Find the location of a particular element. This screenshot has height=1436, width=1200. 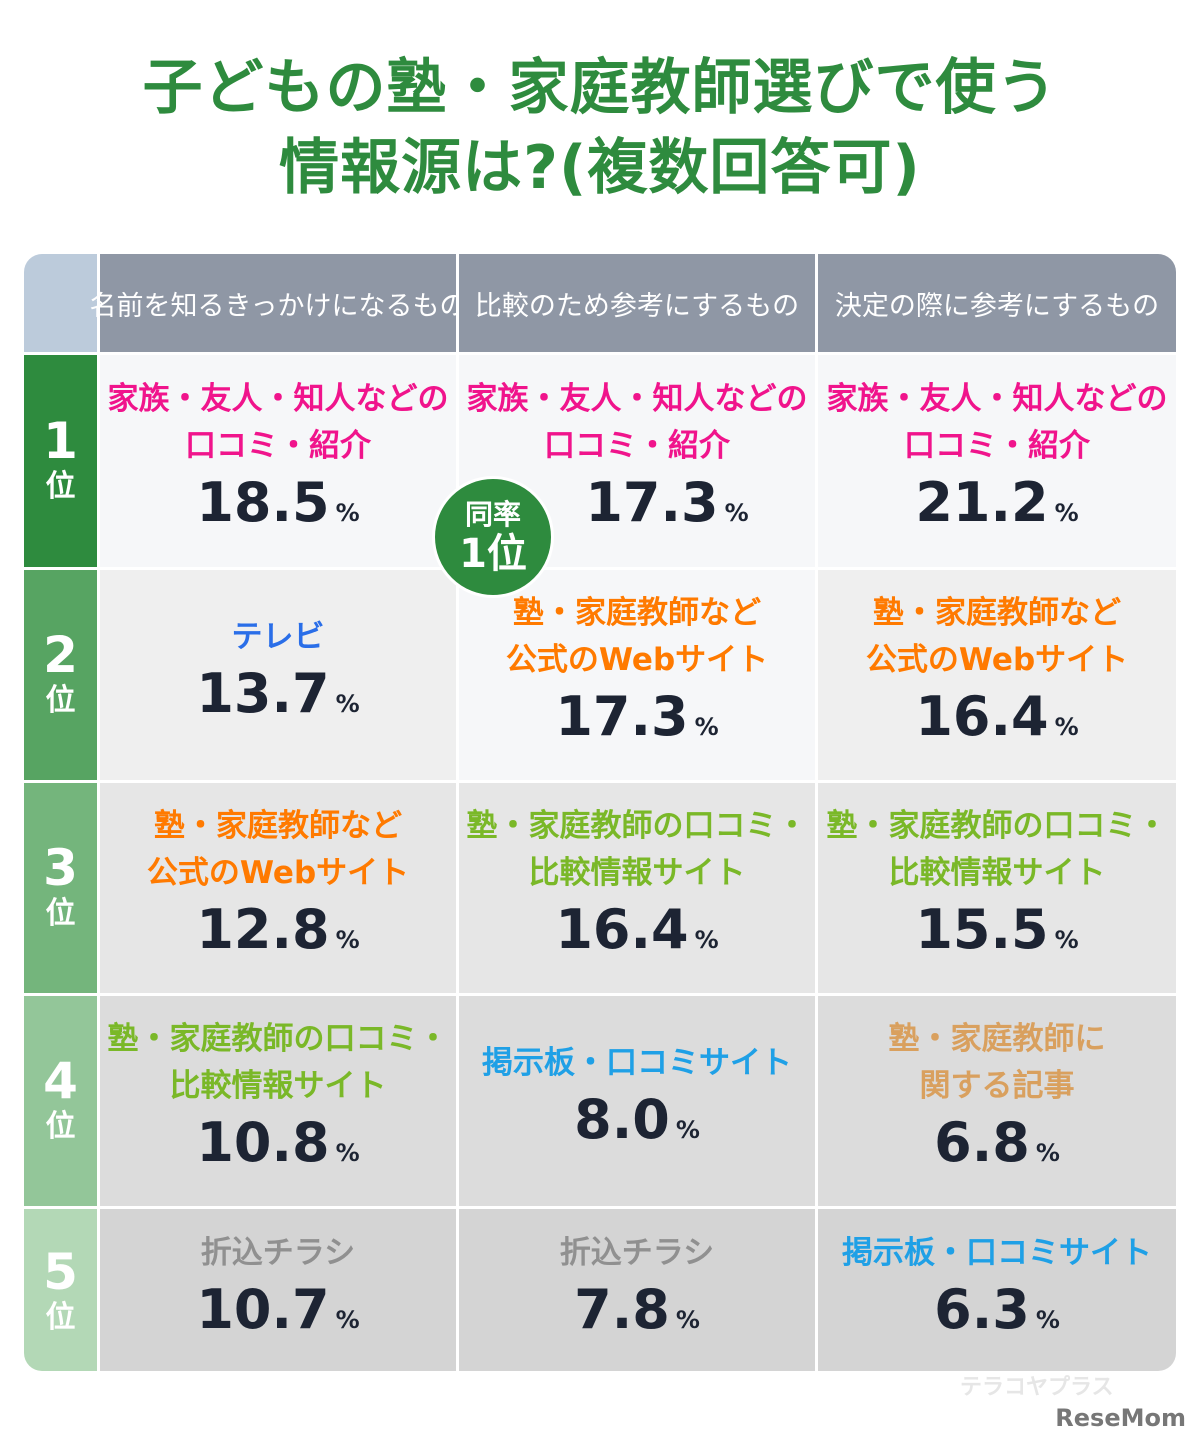

tie-first-badge: 同率 1位 is located at coordinates (493, 537).